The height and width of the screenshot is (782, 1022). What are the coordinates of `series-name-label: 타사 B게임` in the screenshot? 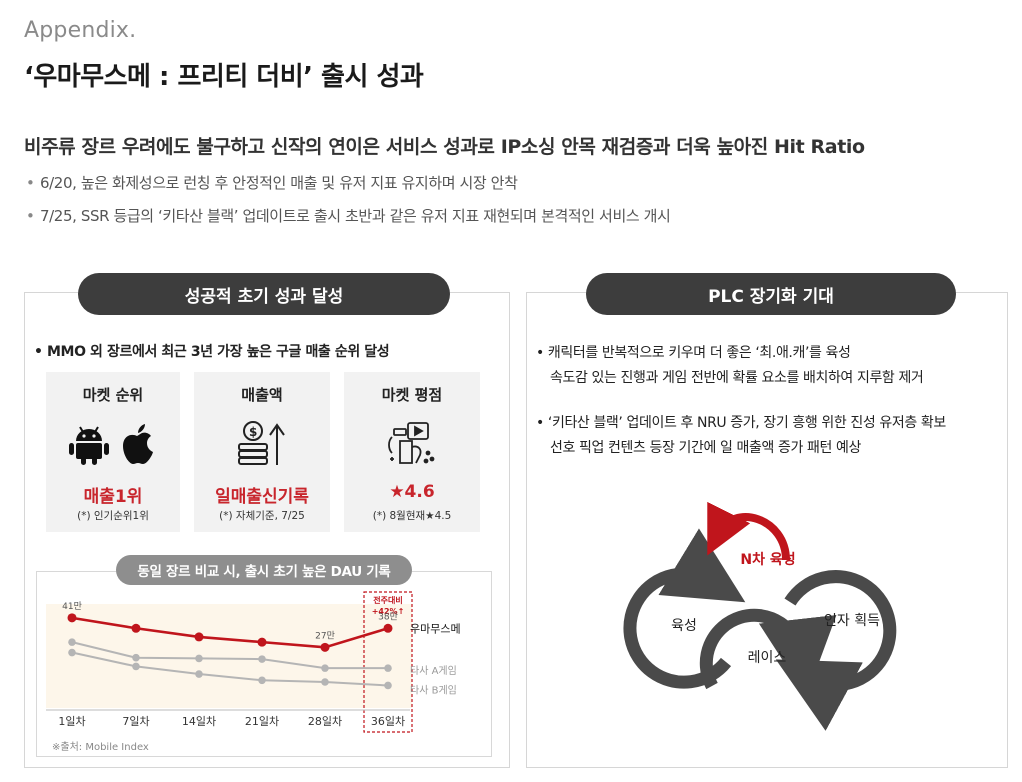 It's located at (433, 689).